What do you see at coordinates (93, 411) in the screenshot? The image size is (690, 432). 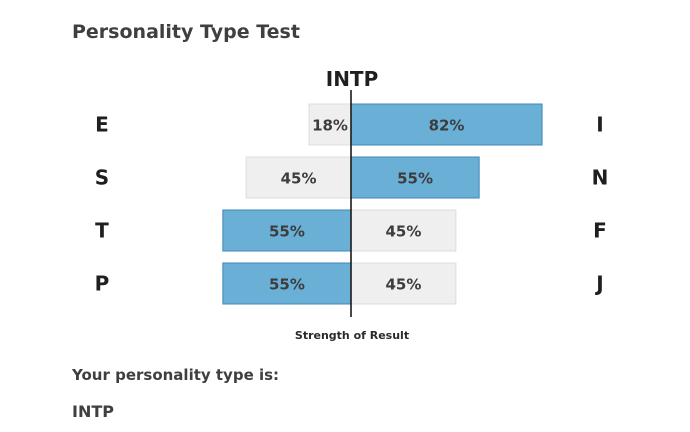 I see `result-value: INTP` at bounding box center [93, 411].